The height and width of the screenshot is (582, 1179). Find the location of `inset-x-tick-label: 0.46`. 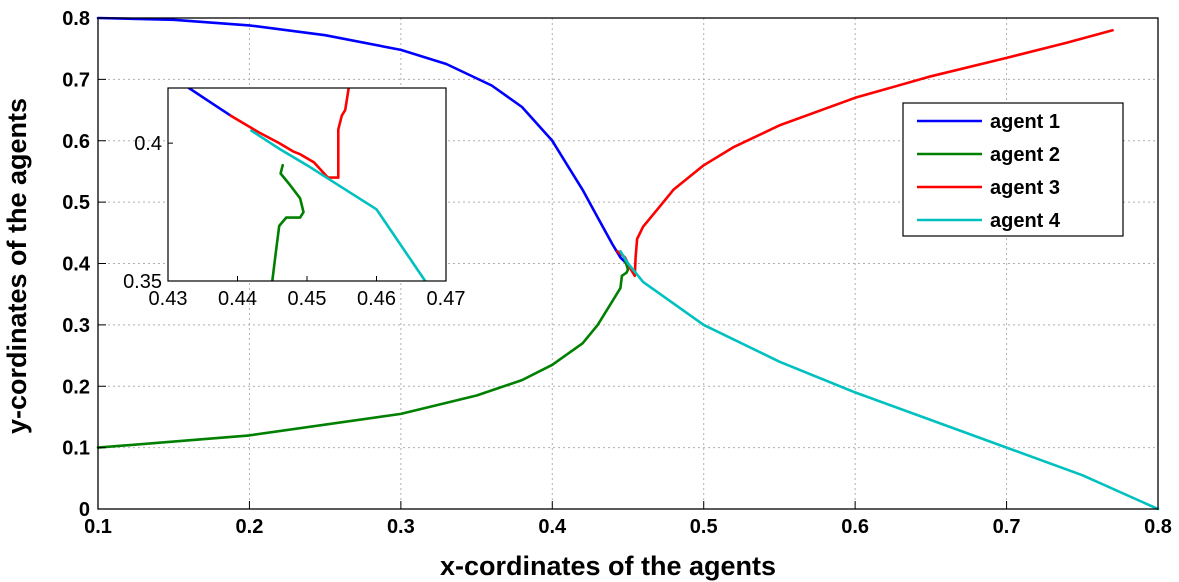

inset-x-tick-label: 0.46 is located at coordinates (376, 299).